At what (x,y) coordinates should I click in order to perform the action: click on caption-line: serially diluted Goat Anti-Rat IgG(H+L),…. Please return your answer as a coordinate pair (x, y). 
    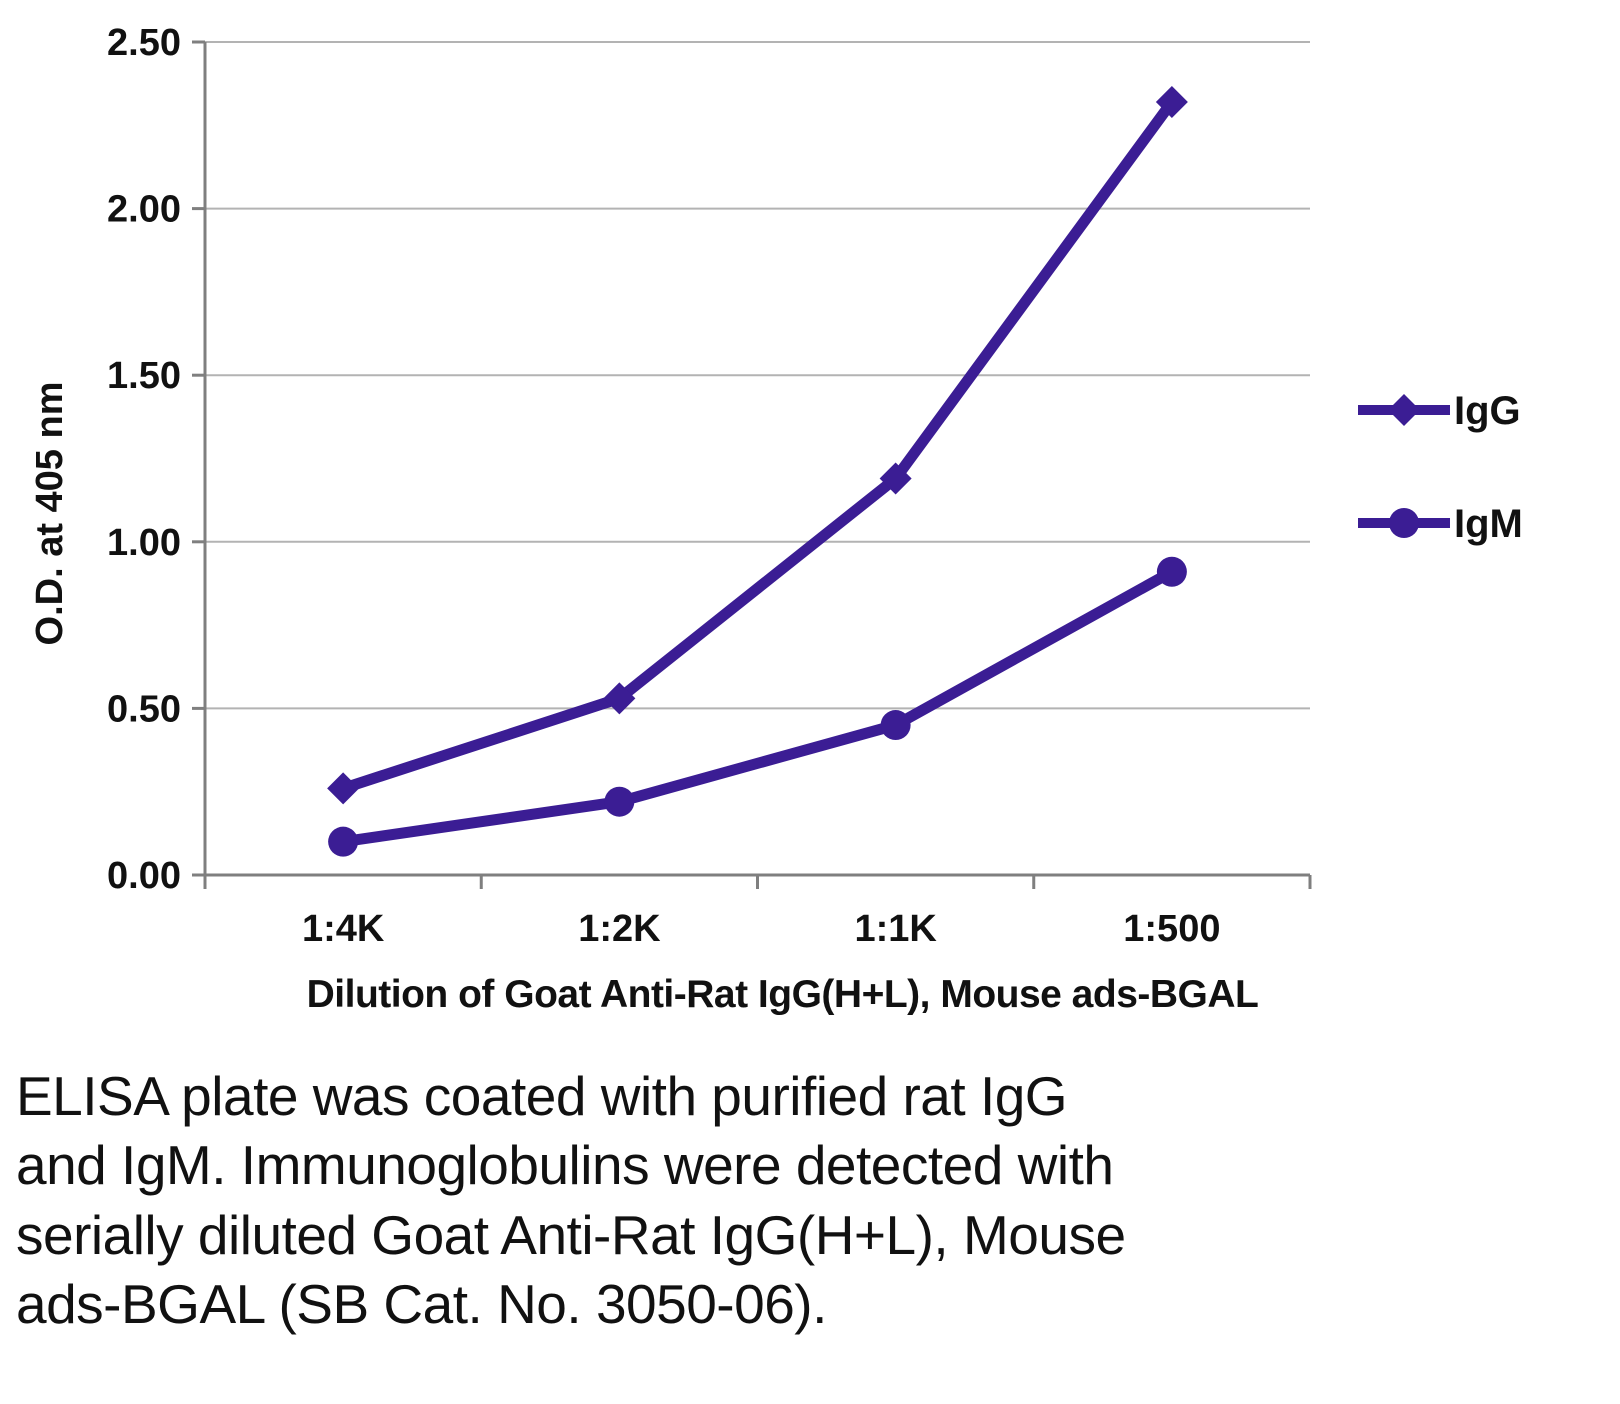
    Looking at the image, I should click on (571, 1234).